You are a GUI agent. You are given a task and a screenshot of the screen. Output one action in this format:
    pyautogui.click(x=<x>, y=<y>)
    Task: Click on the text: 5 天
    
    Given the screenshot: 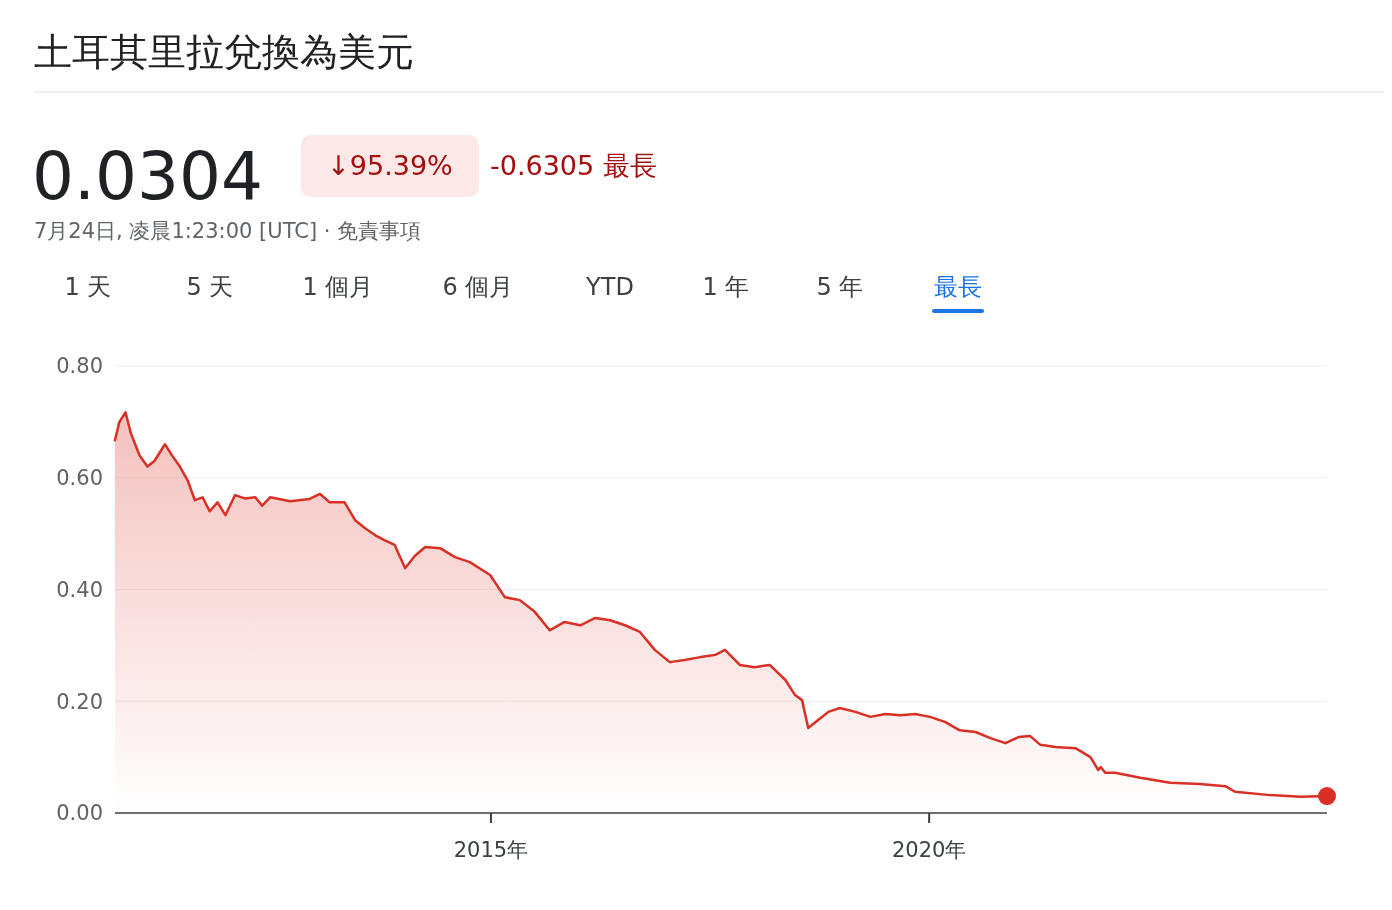 What is the action you would take?
    pyautogui.click(x=210, y=287)
    